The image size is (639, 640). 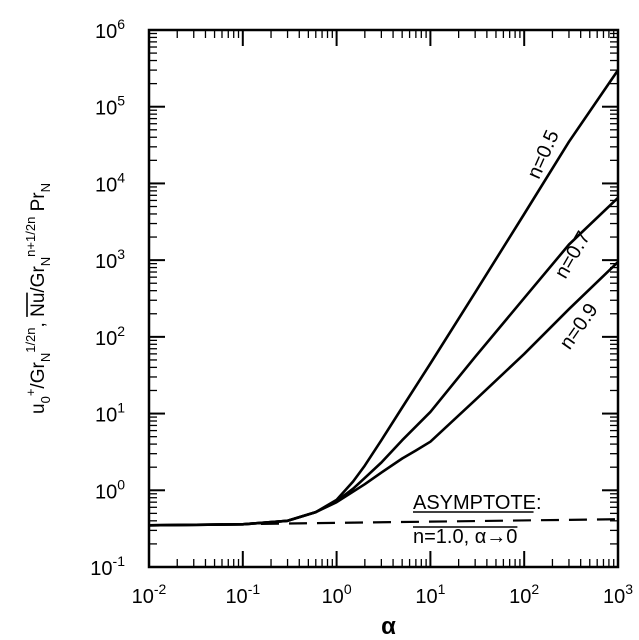 I want to click on y-axis-label: u0+/GrN1/2n, Nu/GrNn+1/2n PrN, so click(x=38, y=298).